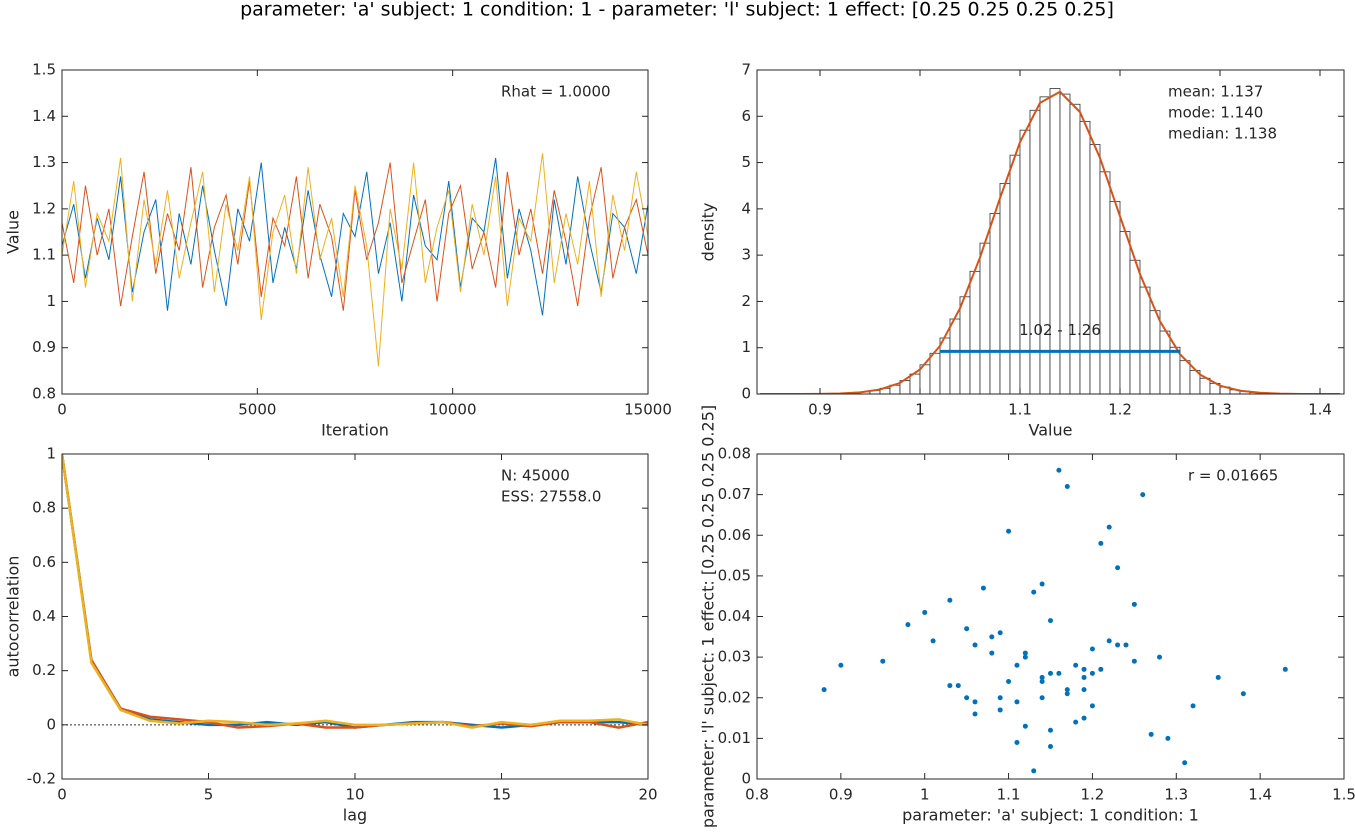 The height and width of the screenshot is (840, 1355). What do you see at coordinates (734, 535) in the screenshot?
I see `y-tick-label: 0.06` at bounding box center [734, 535].